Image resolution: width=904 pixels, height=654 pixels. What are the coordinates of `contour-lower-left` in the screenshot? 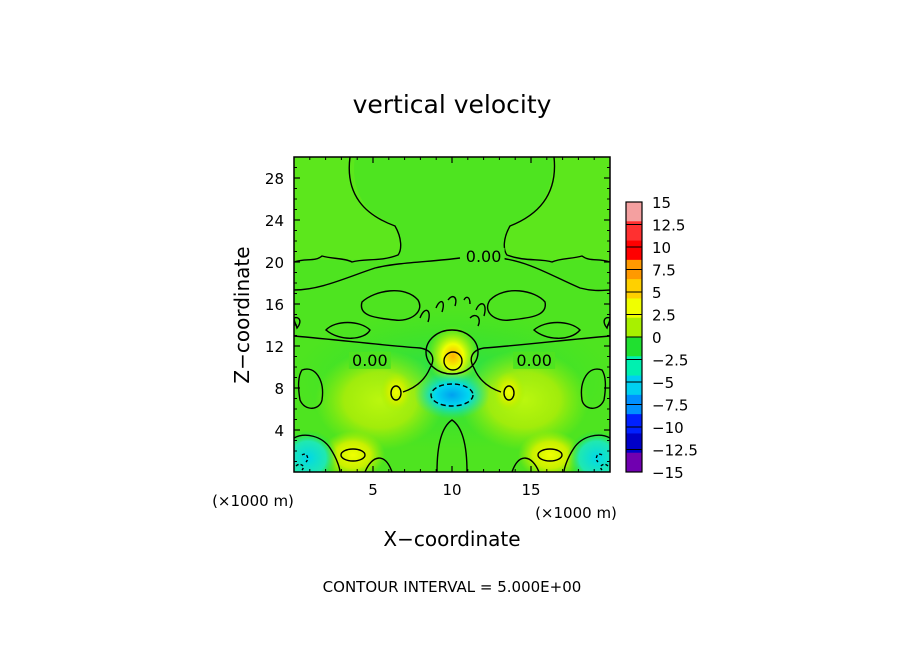 It's located at (317, 453).